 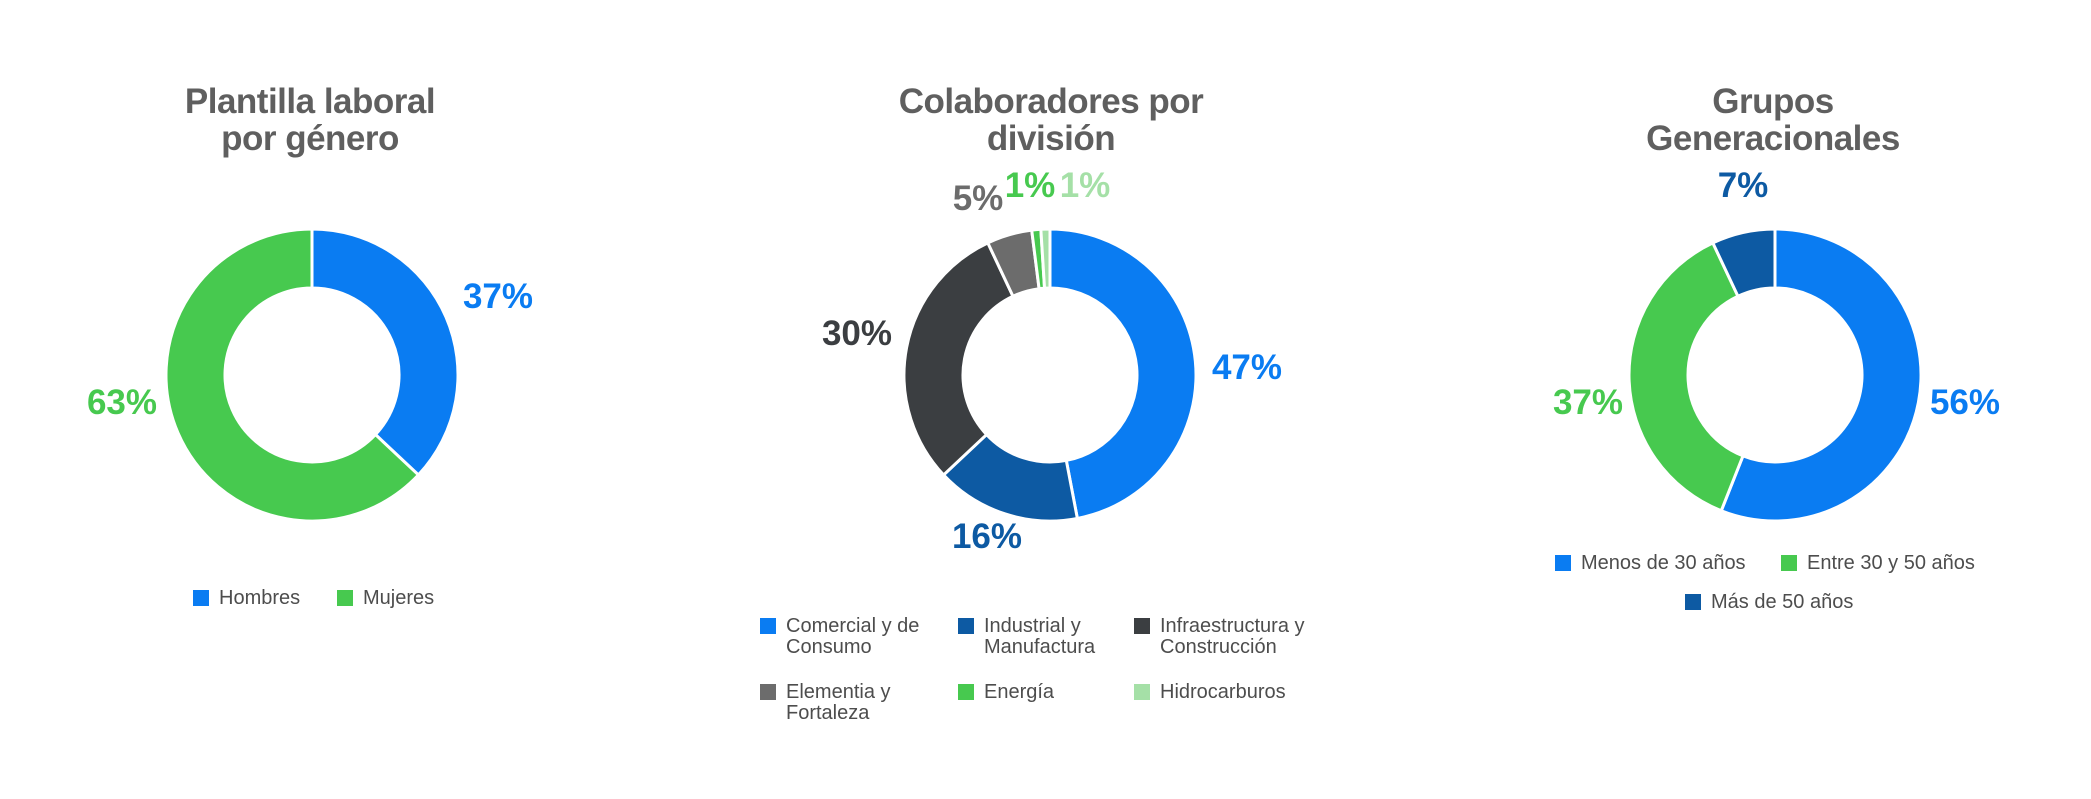 What do you see at coordinates (260, 598) in the screenshot?
I see `legend-label: Hombres` at bounding box center [260, 598].